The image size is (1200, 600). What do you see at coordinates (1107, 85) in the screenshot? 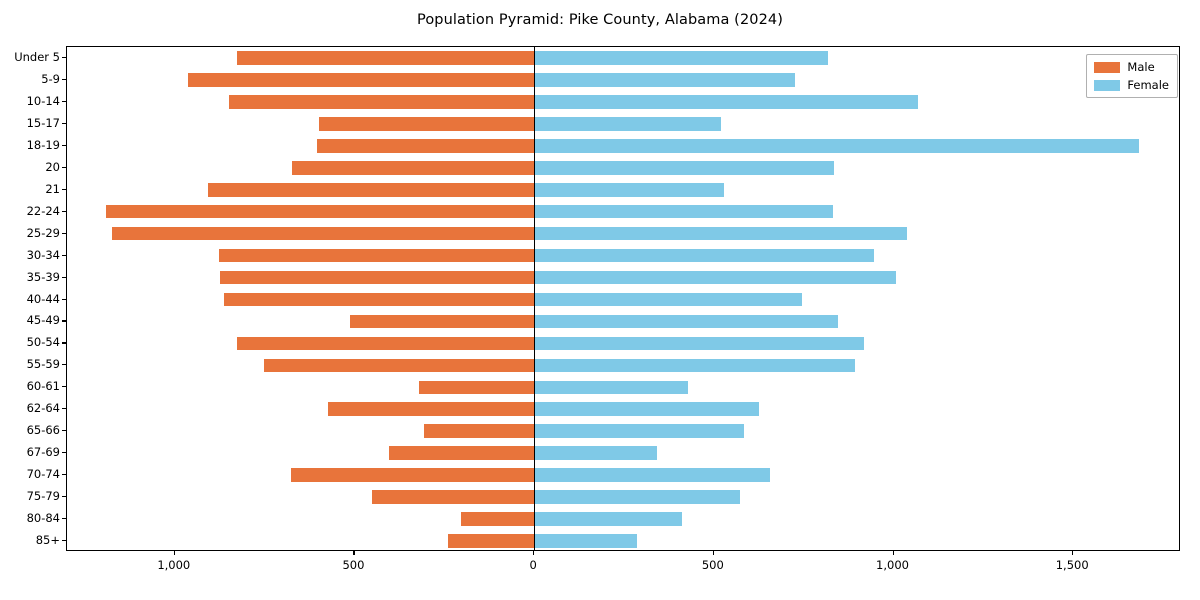
I see `legend-swatch-female-icon` at bounding box center [1107, 85].